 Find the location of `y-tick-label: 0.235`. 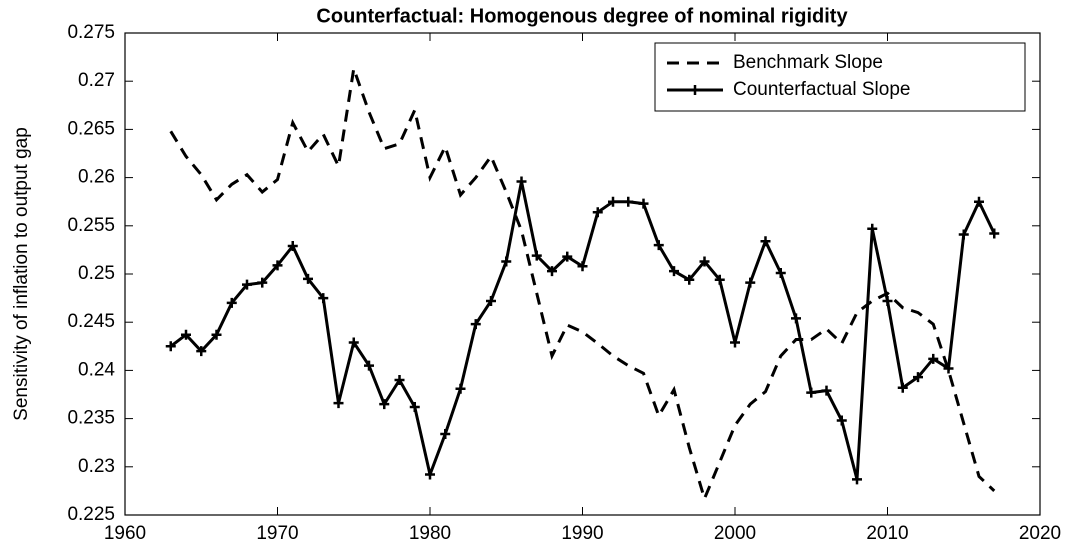

y-tick-label: 0.235 is located at coordinates (91, 418).